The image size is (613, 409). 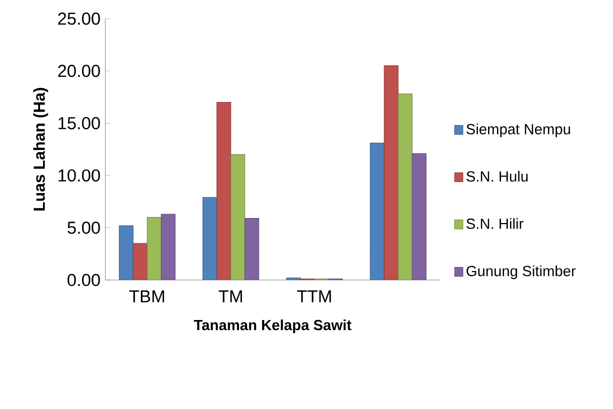 I want to click on y-tick-label: 25.00, so click(x=79, y=18).